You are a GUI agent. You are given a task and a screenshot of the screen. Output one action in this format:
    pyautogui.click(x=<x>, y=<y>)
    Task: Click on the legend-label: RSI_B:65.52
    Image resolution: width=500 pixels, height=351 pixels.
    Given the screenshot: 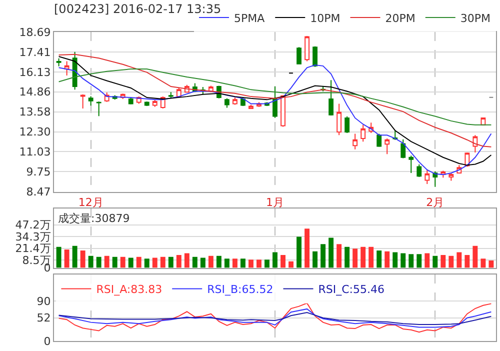 What is the action you would take?
    pyautogui.click(x=240, y=289)
    